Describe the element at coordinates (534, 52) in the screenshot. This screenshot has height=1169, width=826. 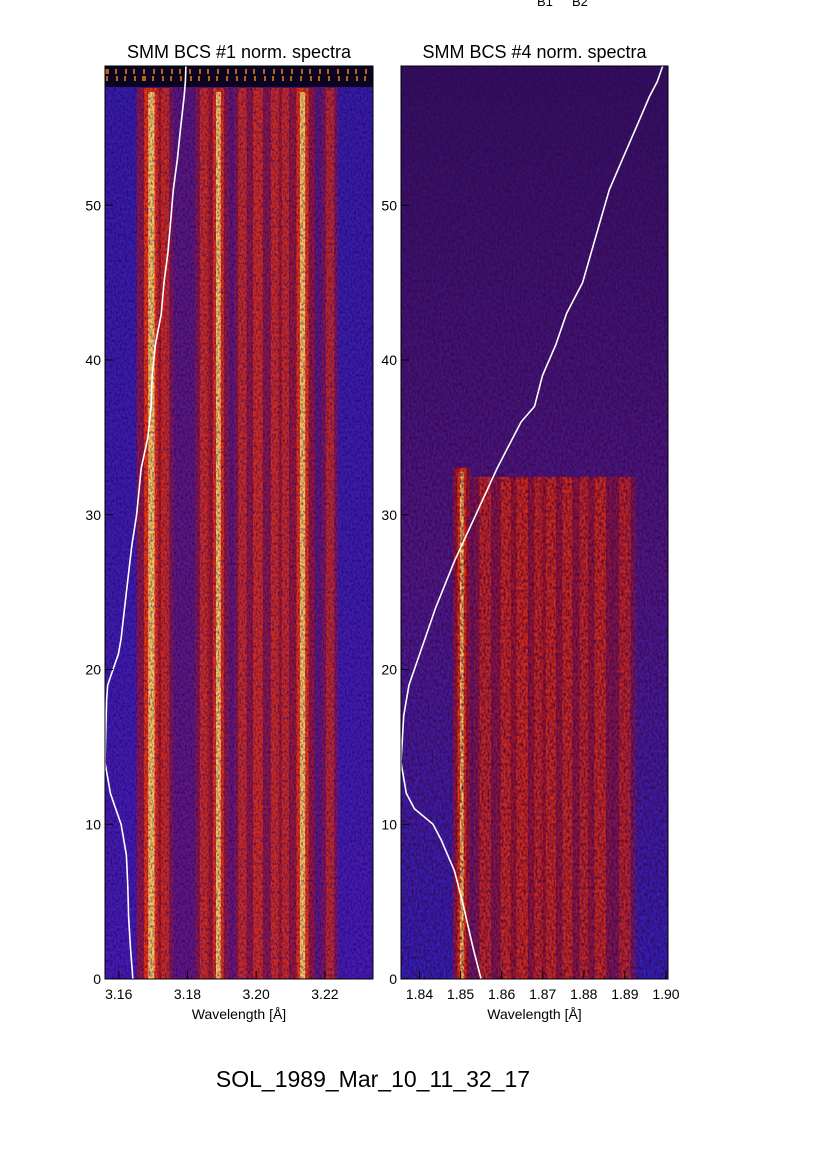
I see `plot-title: SMM BCS #4 norm. spectra` at that location.